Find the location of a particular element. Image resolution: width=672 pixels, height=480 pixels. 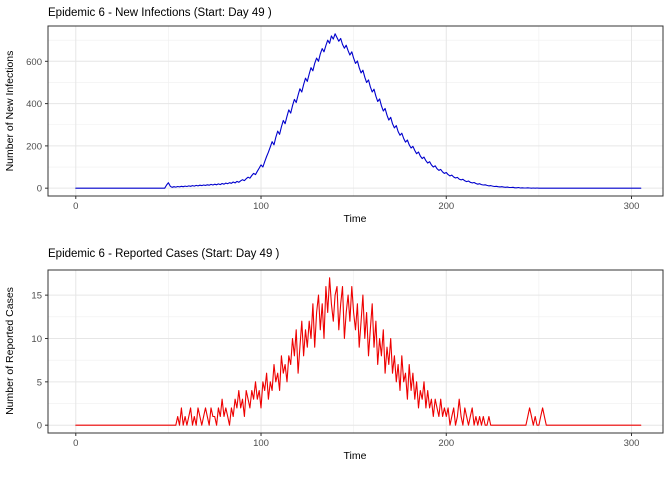

y-tick-label: 600 is located at coordinates (34, 62).